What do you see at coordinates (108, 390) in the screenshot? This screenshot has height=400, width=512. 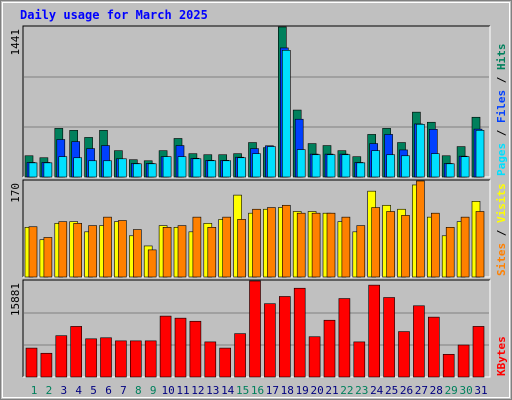 I see `x-tick-label: 6` at bounding box center [108, 390].